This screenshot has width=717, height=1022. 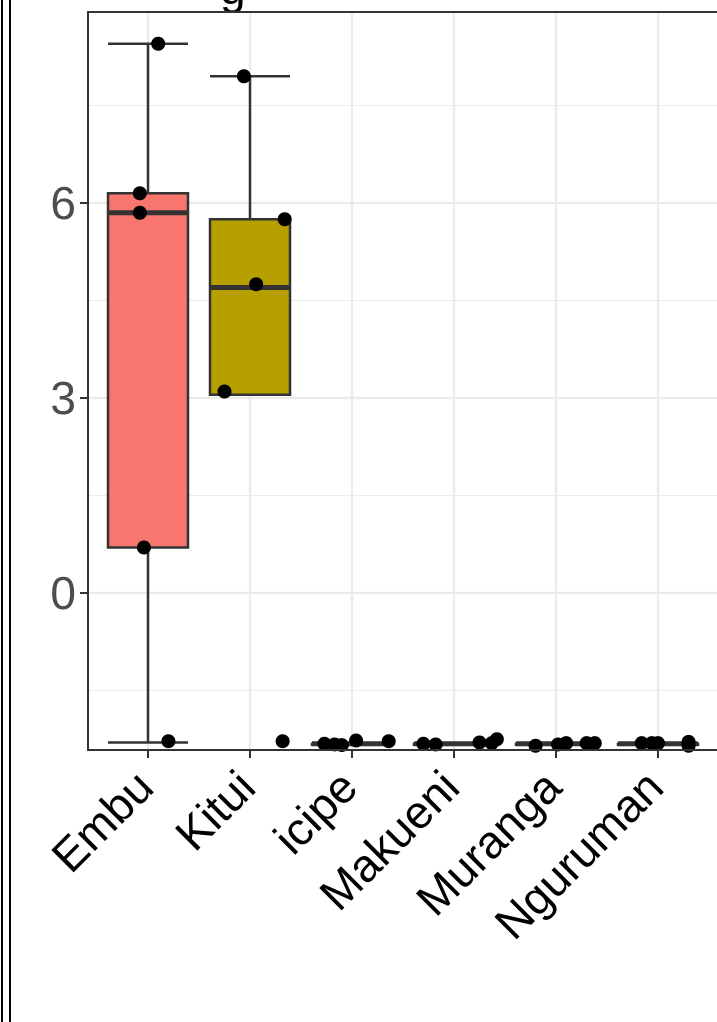 What do you see at coordinates (233, 7) in the screenshot?
I see `chart-title-fragment: g` at bounding box center [233, 7].